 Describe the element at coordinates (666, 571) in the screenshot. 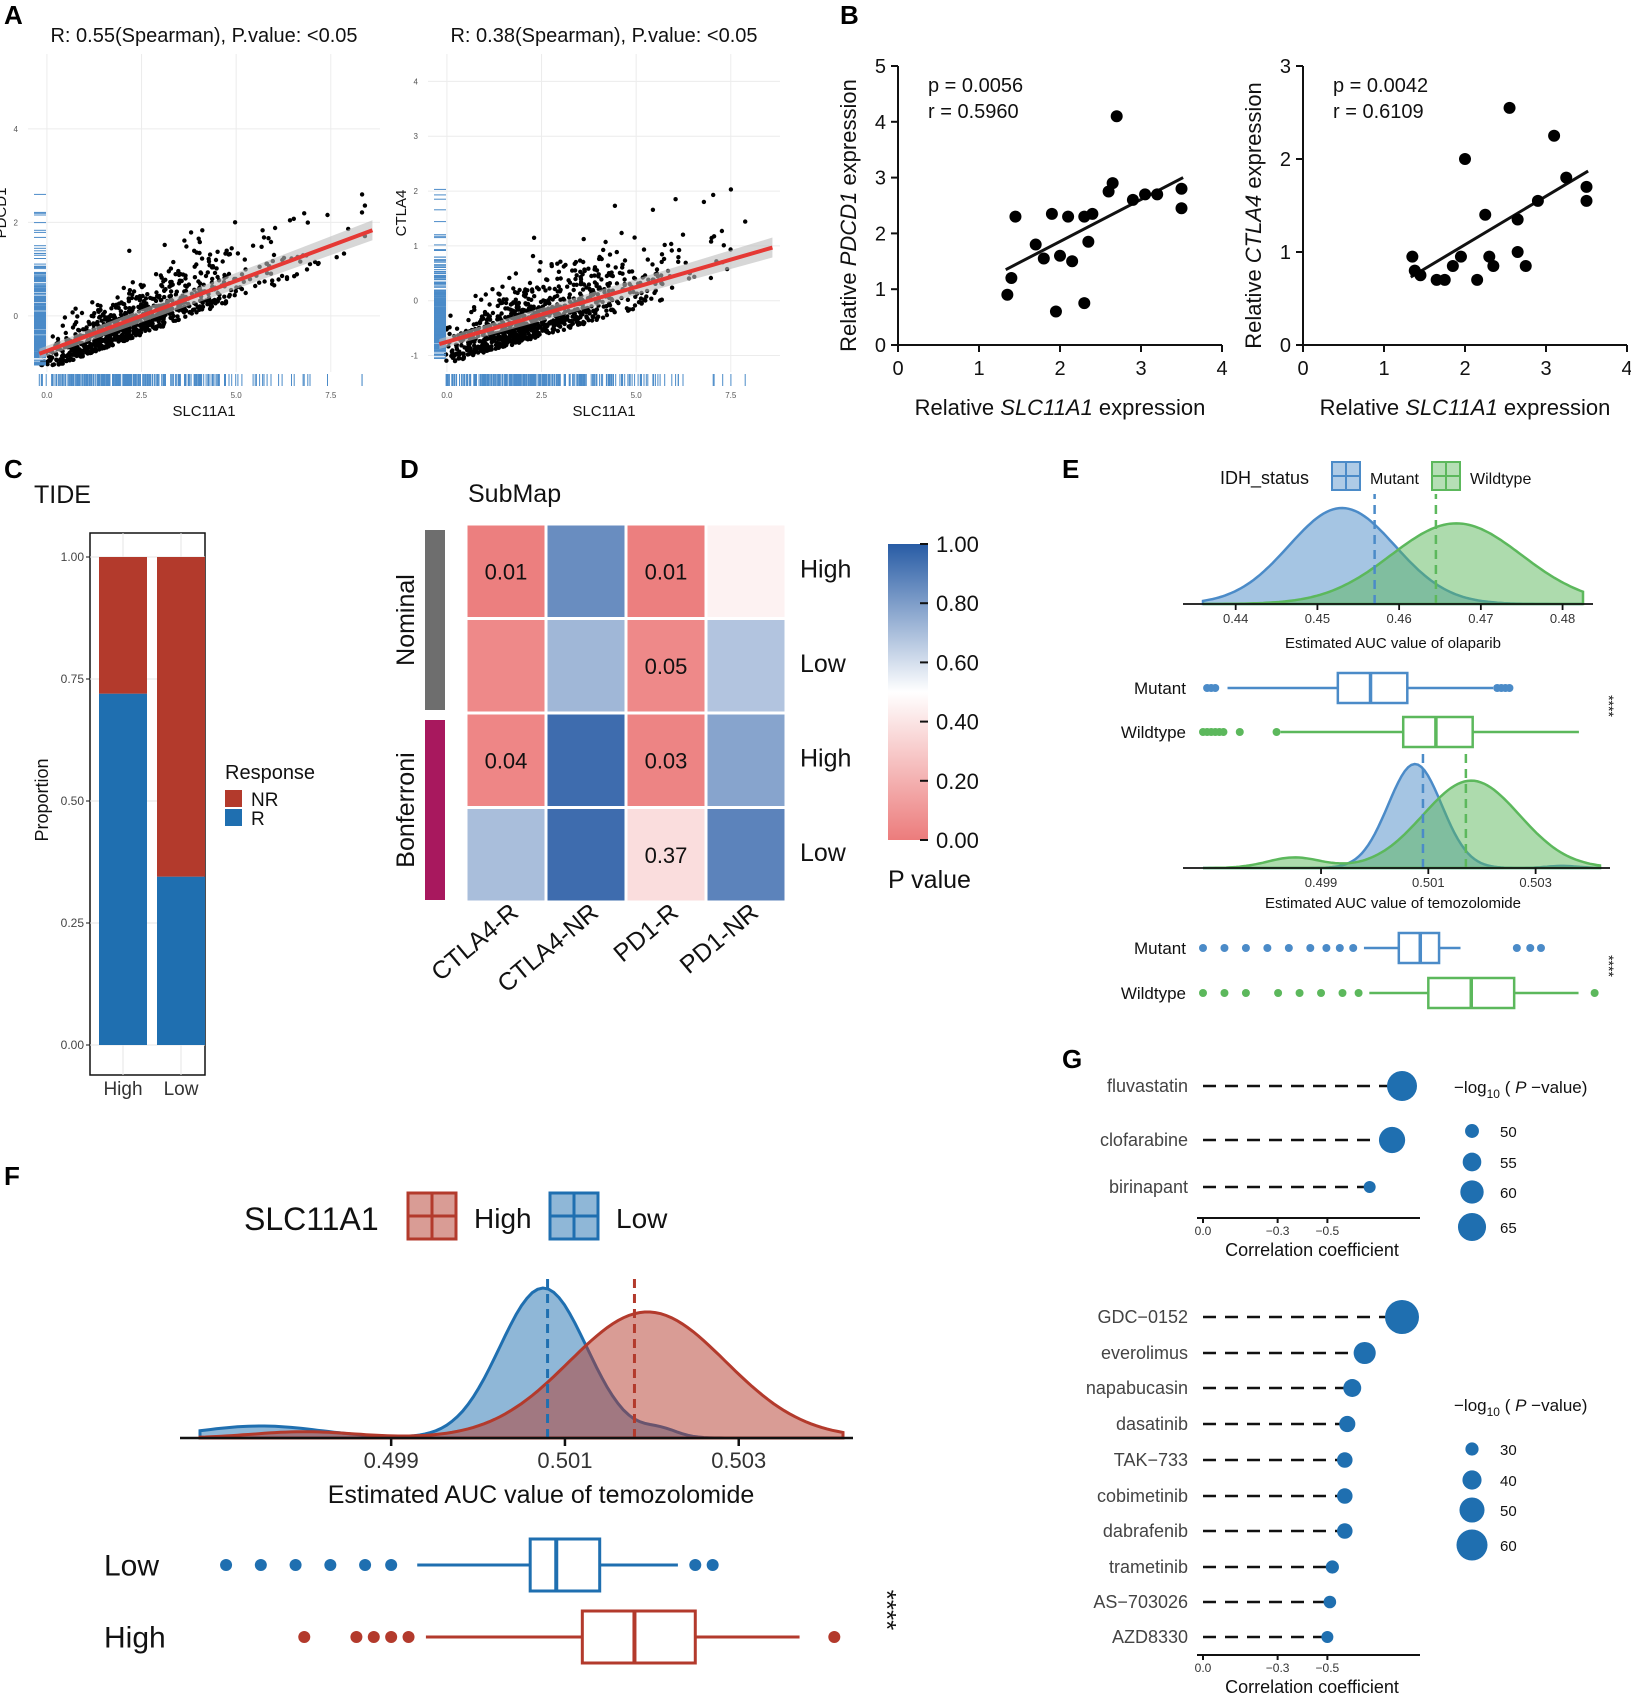

I see `cell-value: 0.01` at that location.